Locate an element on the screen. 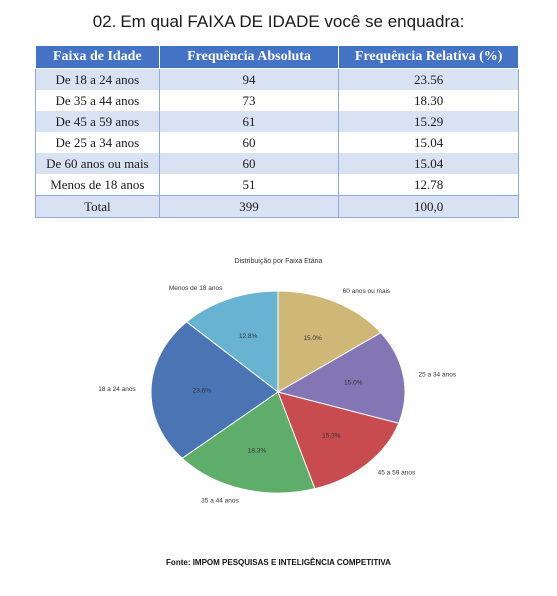 The height and width of the screenshot is (596, 557). pie-category-label-45-a-59-anos: 45 a 59 anos is located at coordinates (397, 473).